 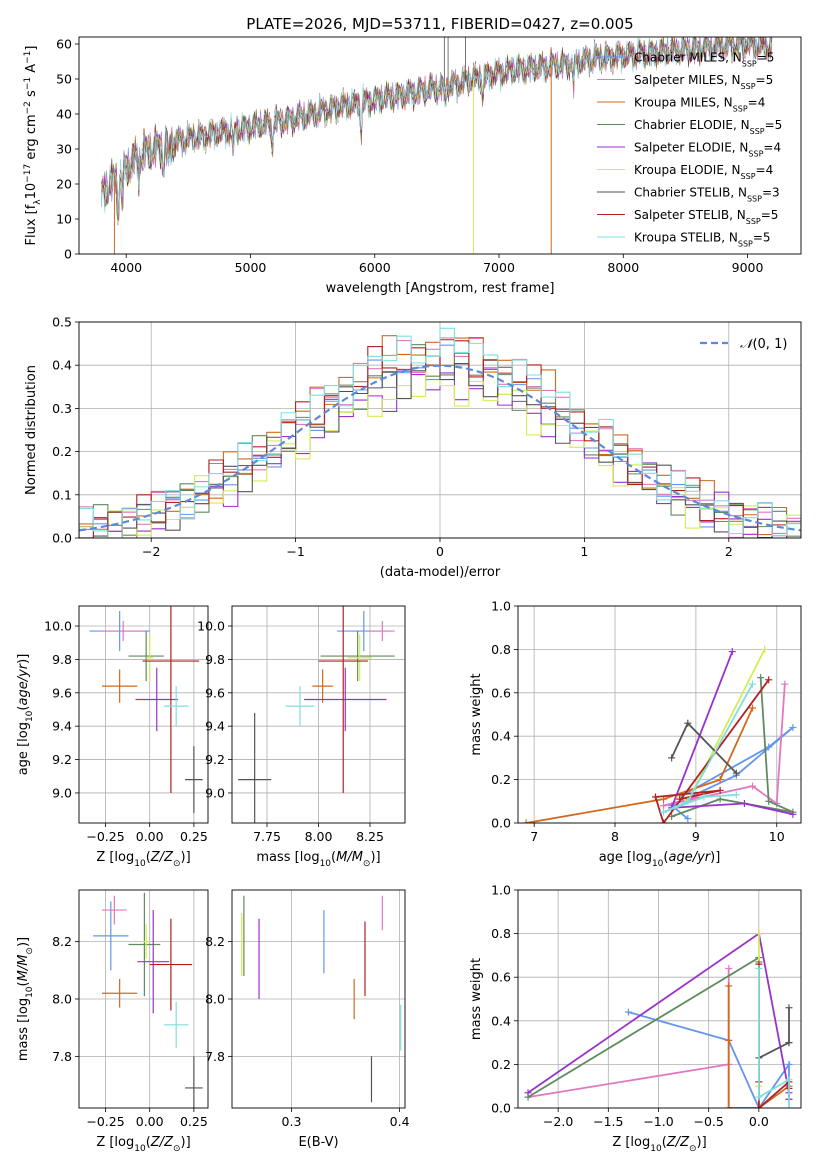 I want to click on y-tick-label: 9.0, so click(x=215, y=792).